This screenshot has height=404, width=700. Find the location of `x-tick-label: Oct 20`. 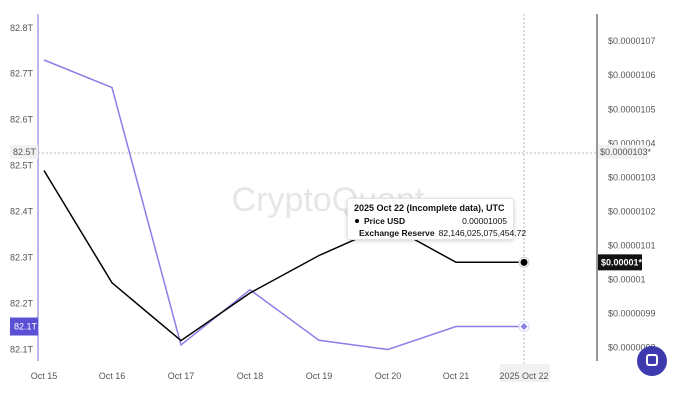

x-tick-label: Oct 20 is located at coordinates (388, 376).